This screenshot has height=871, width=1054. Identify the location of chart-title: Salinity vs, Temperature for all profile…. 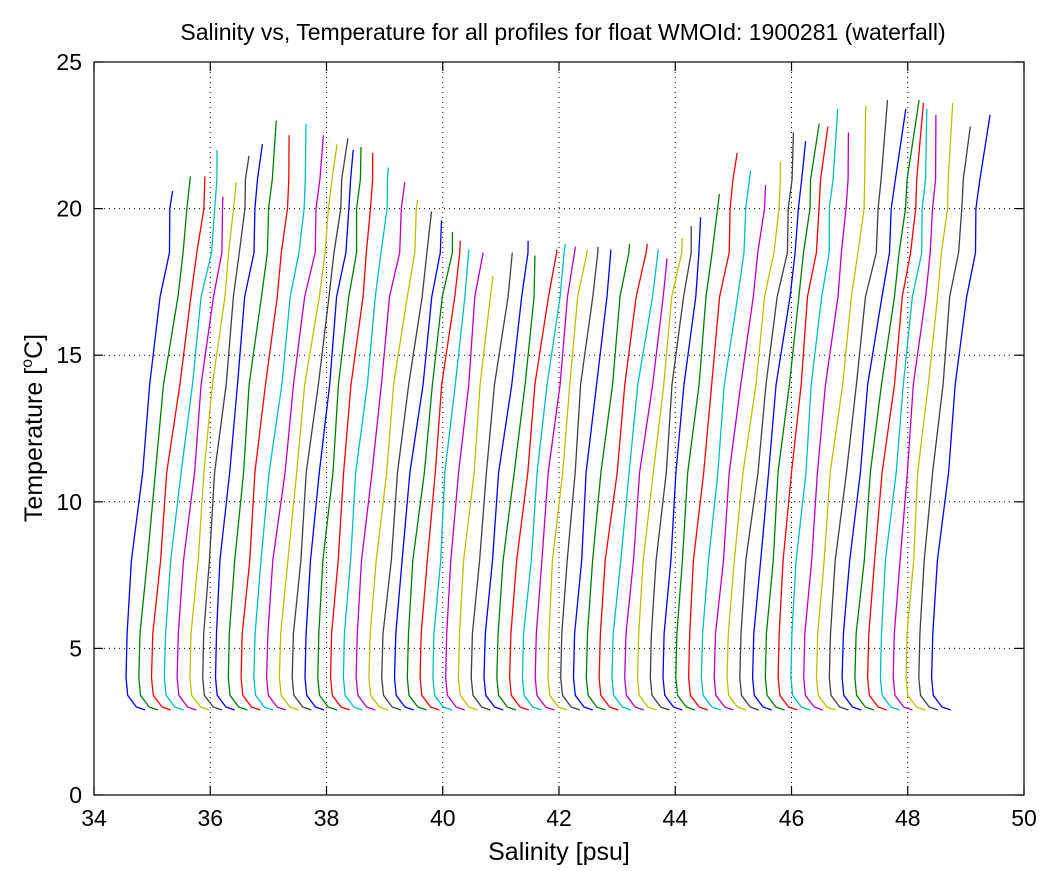
(562, 32).